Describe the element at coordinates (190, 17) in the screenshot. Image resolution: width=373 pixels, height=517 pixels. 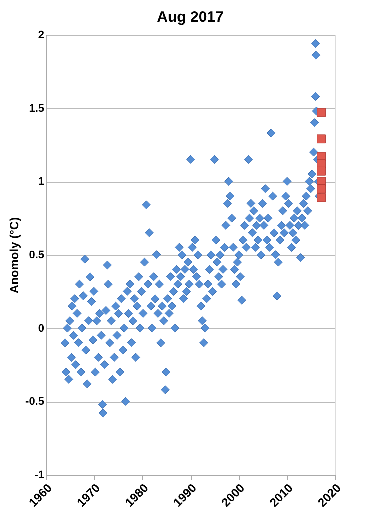
I see `chart-title: Aug 2017` at that location.